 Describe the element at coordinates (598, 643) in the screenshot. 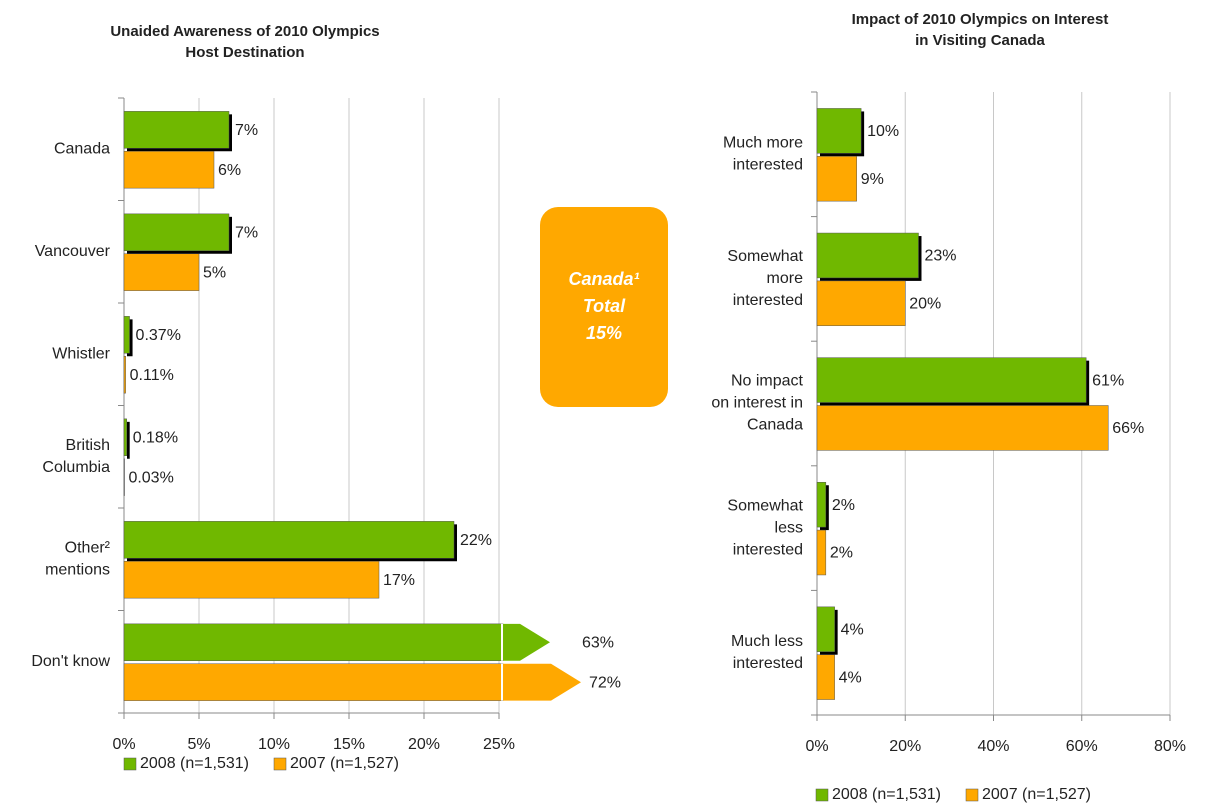

I see `value-label: 63%` at that location.